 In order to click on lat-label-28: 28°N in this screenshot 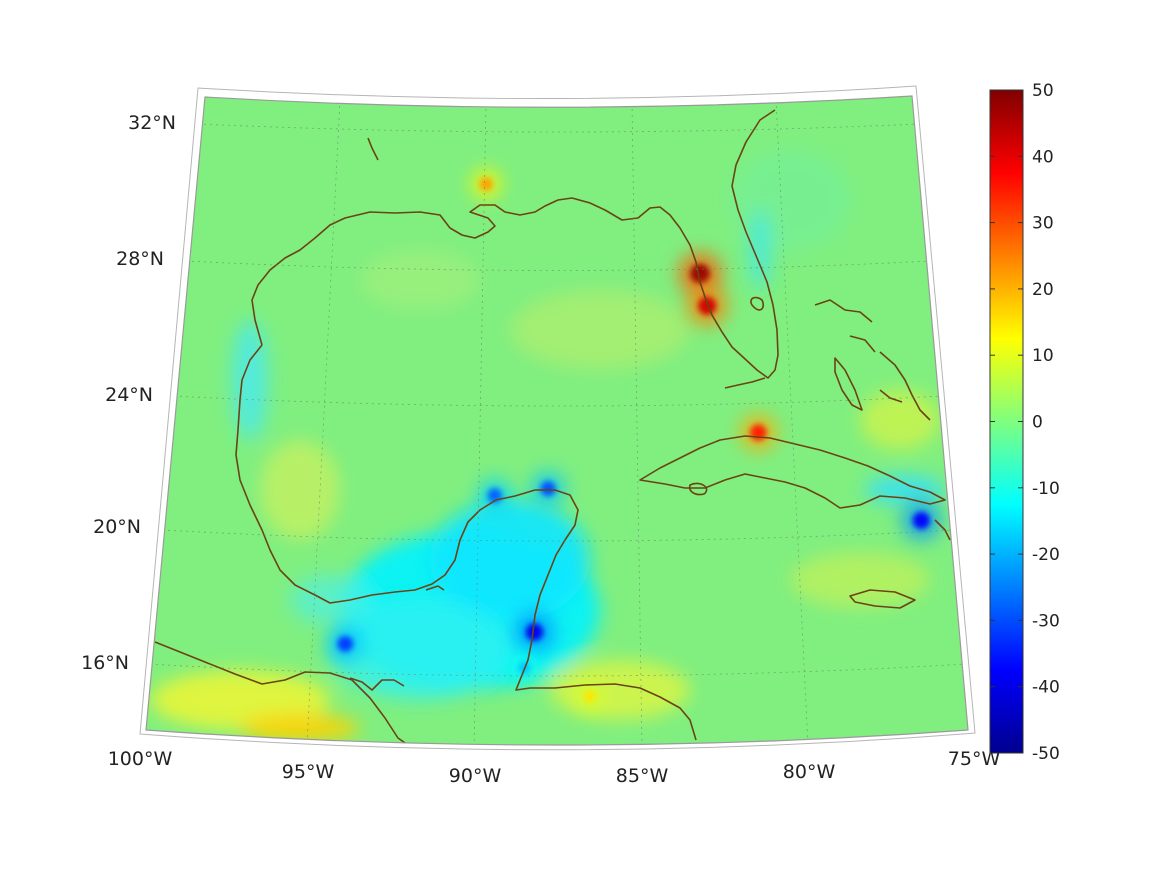, I will do `click(140, 259)`.